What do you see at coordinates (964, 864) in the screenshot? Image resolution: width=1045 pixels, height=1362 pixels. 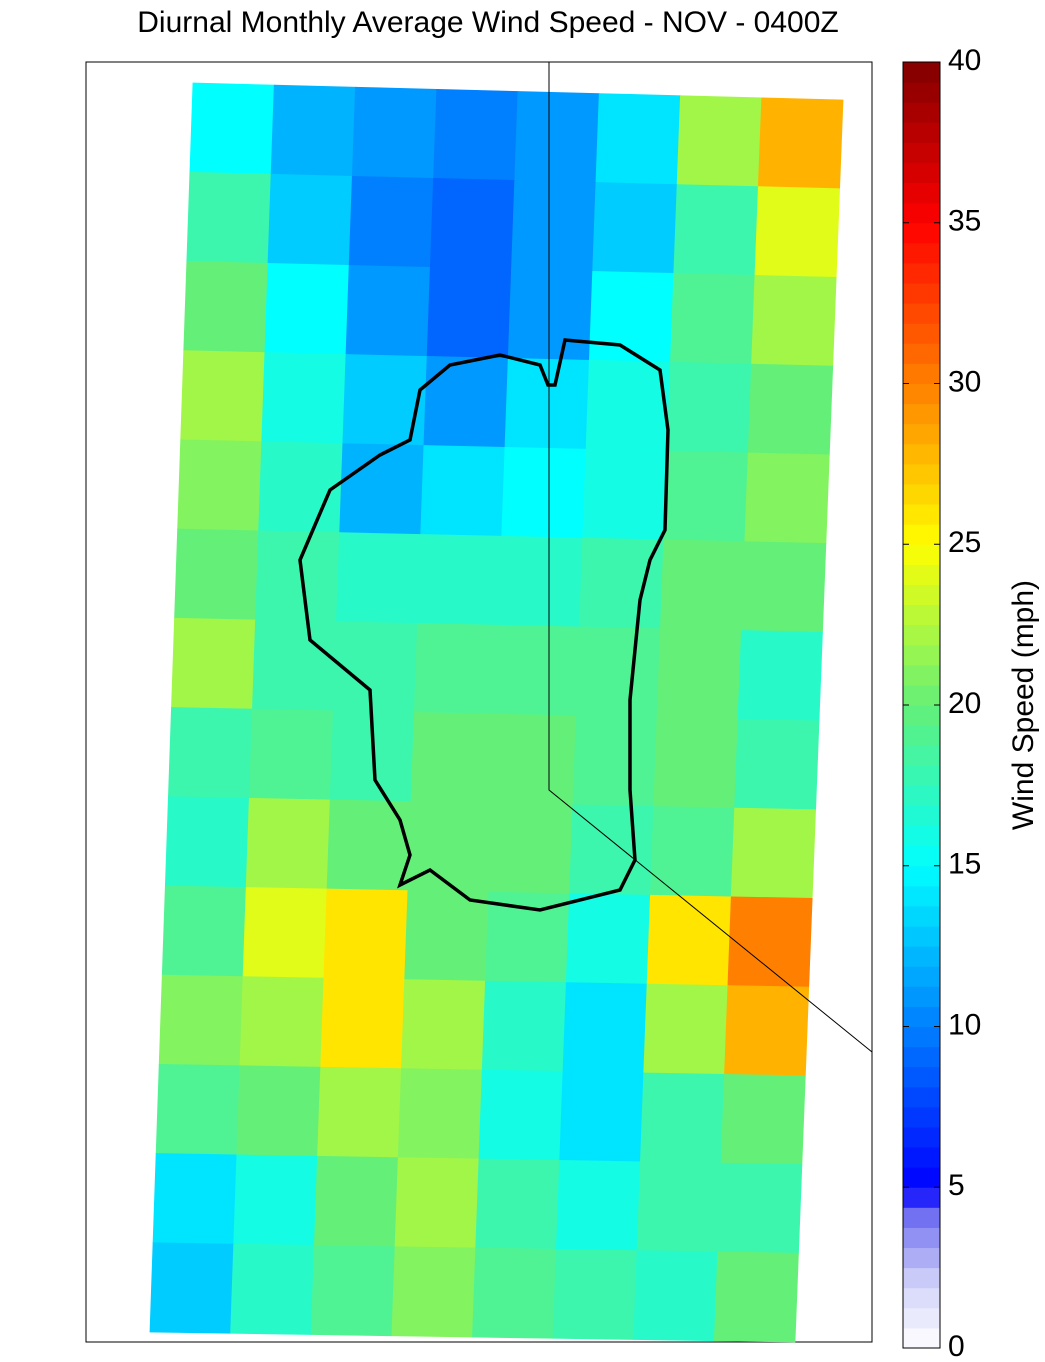 I see `colorbar-tick-label: 15` at bounding box center [964, 864].